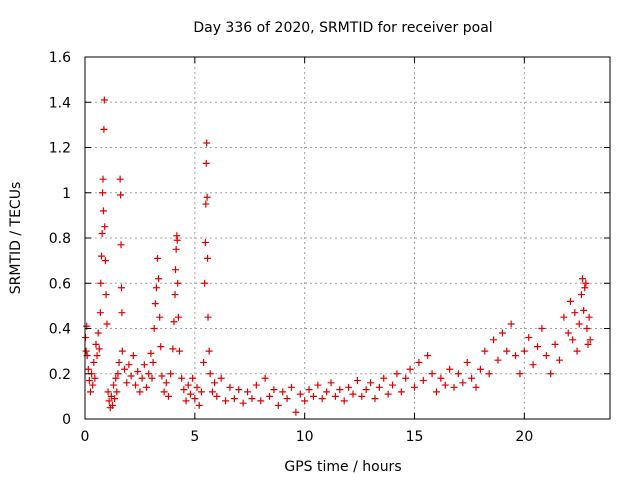 This screenshot has width=640, height=480. Describe the element at coordinates (60, 58) in the screenshot. I see `y-tick-label: 1.6` at that location.